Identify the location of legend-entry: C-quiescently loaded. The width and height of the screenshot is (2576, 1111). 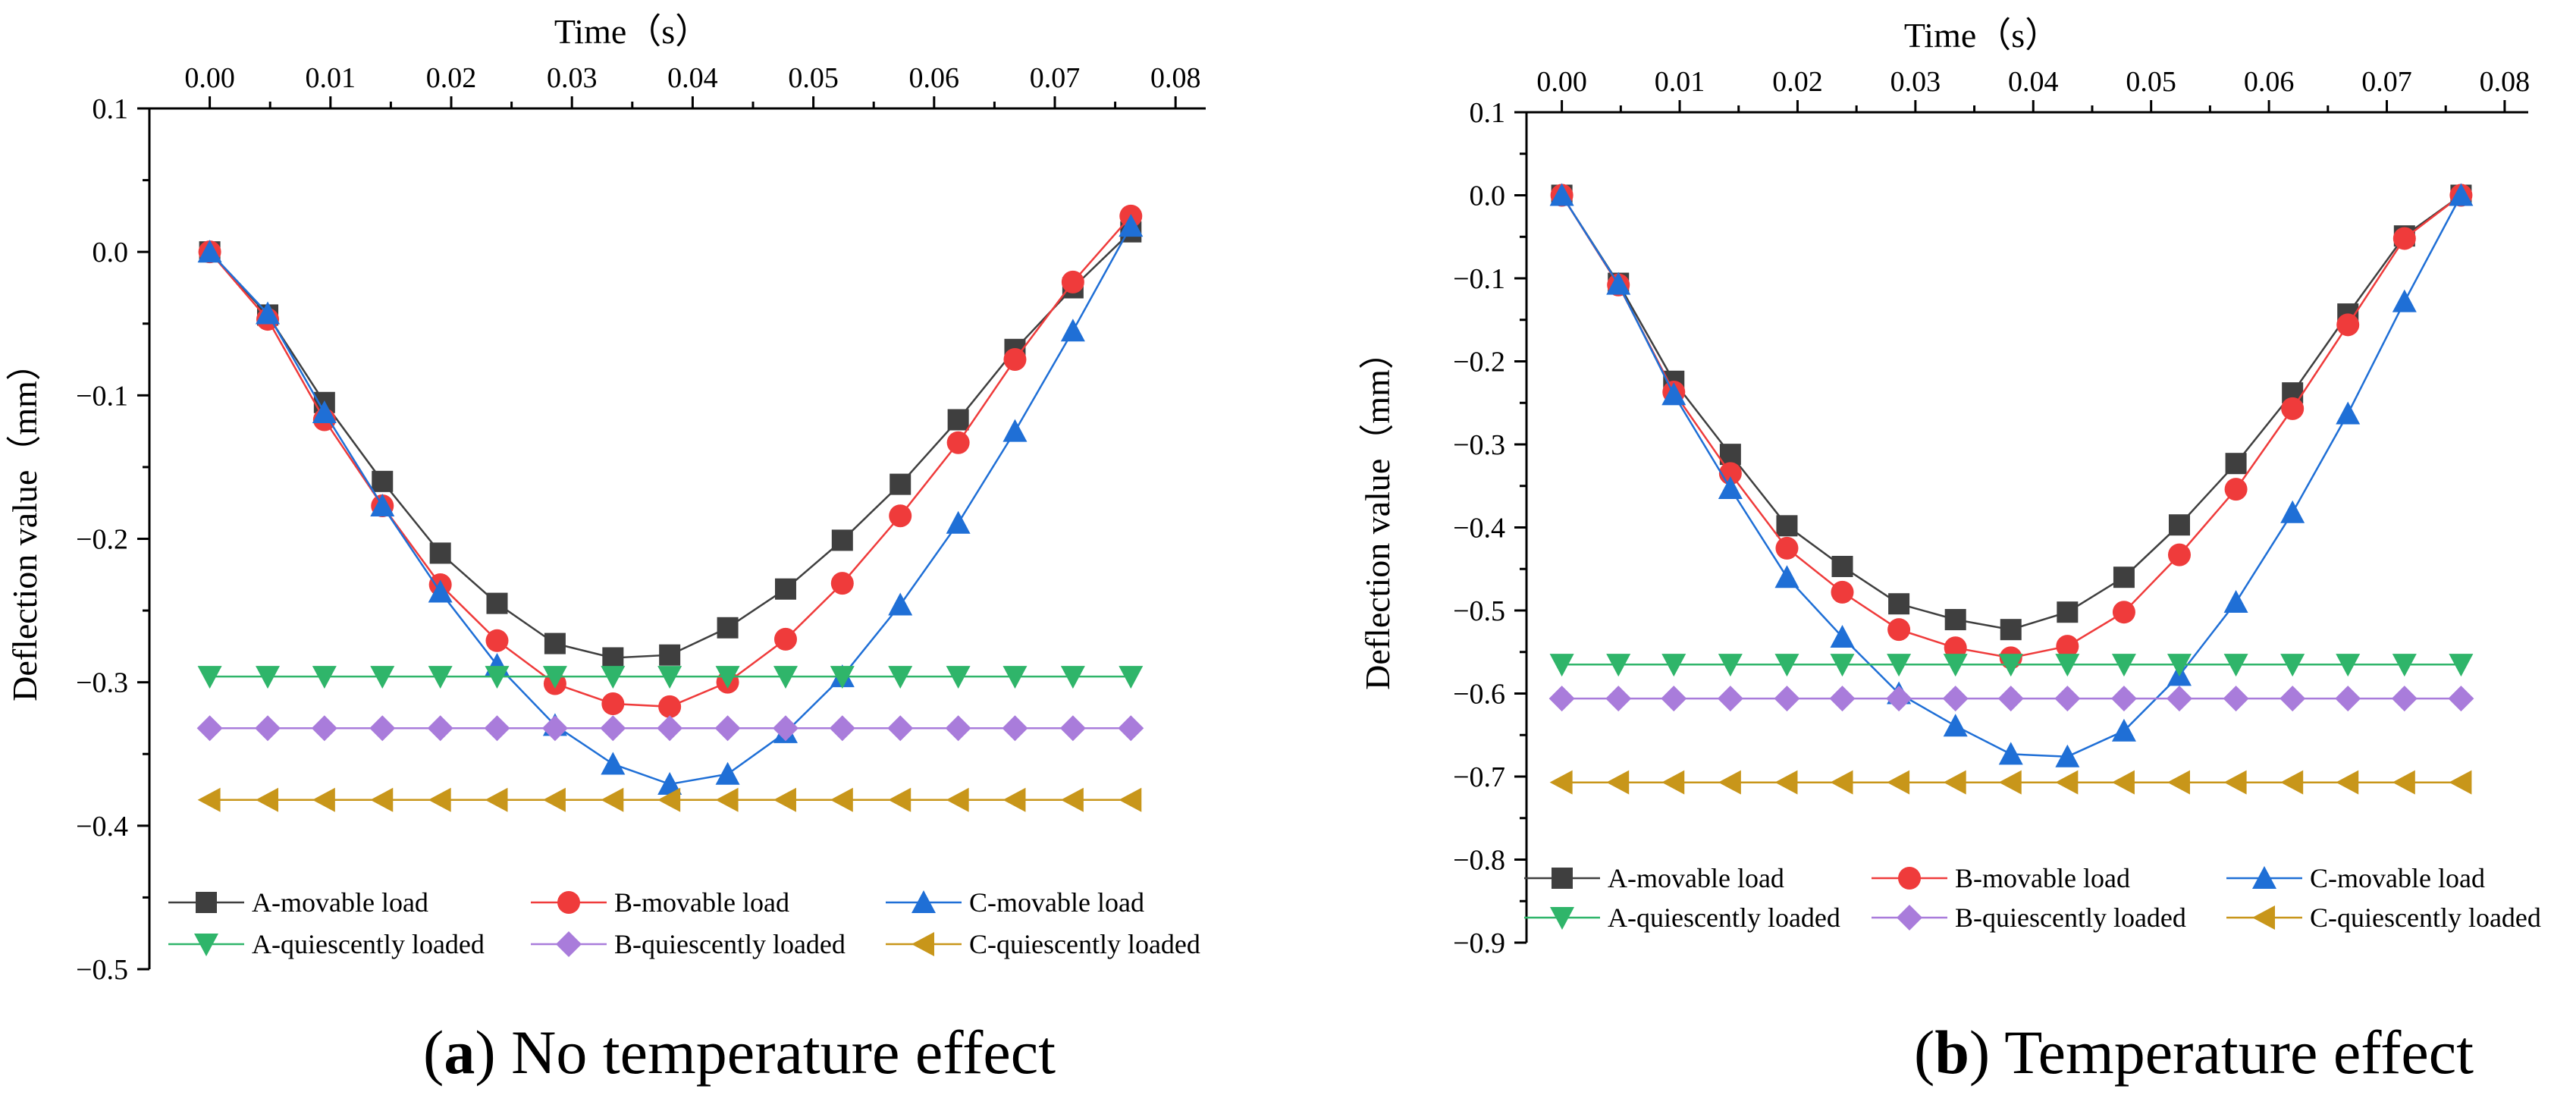
(2383, 917).